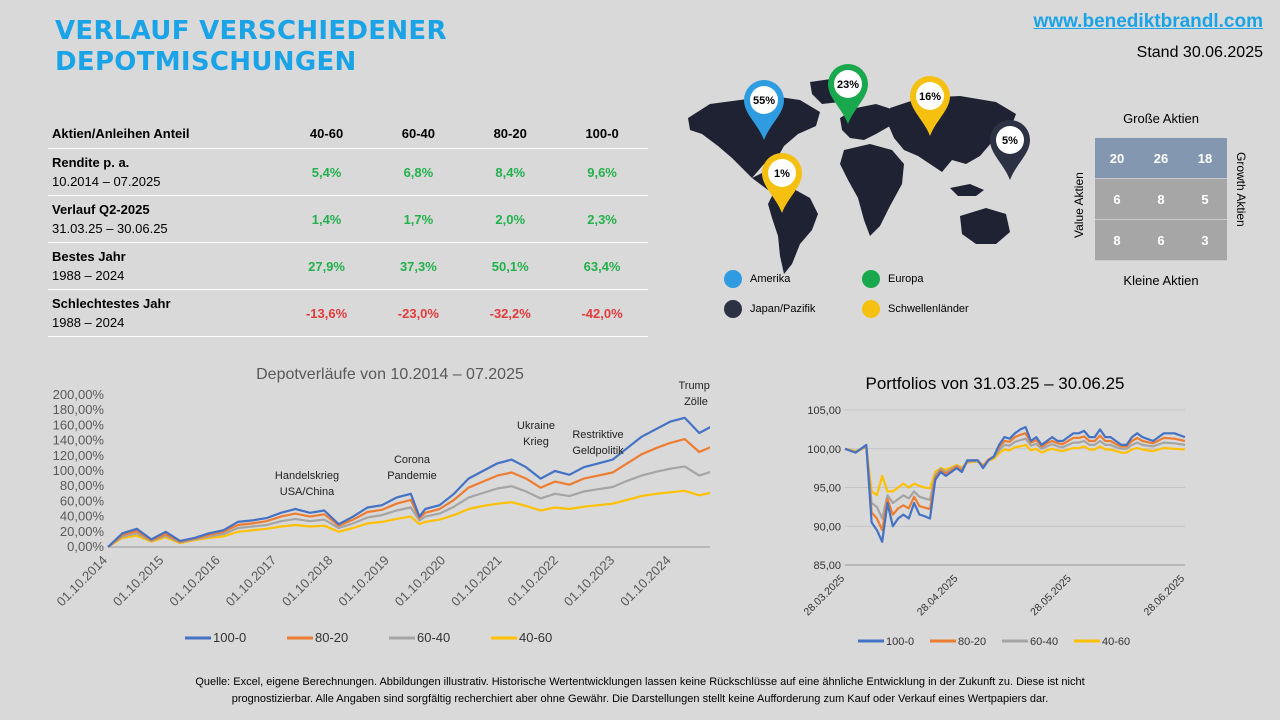  What do you see at coordinates (1205, 240) in the screenshot?
I see `style-cell: 3` at bounding box center [1205, 240].